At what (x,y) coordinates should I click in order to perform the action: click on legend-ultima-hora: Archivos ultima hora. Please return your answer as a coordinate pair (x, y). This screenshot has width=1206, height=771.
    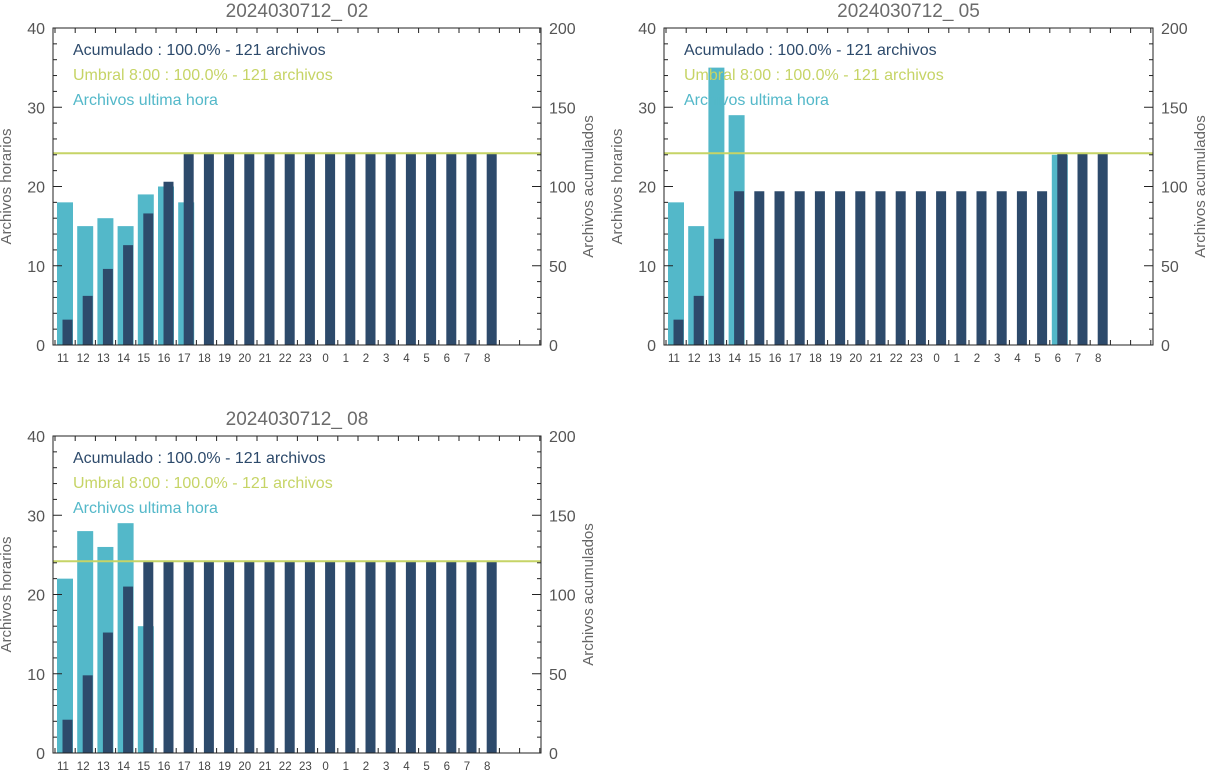
    Looking at the image, I should click on (145, 508).